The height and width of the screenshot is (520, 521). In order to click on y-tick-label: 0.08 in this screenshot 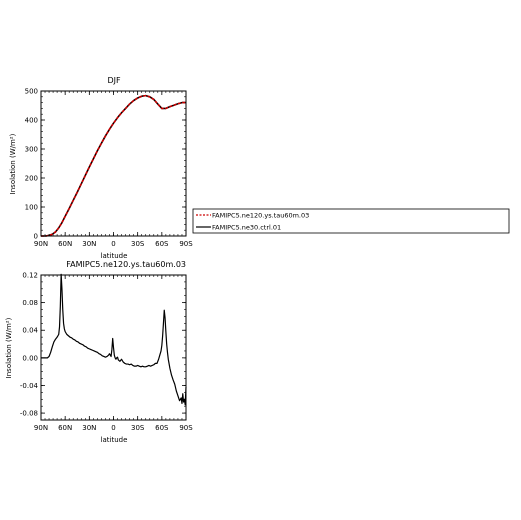, I will do `click(30, 303)`.